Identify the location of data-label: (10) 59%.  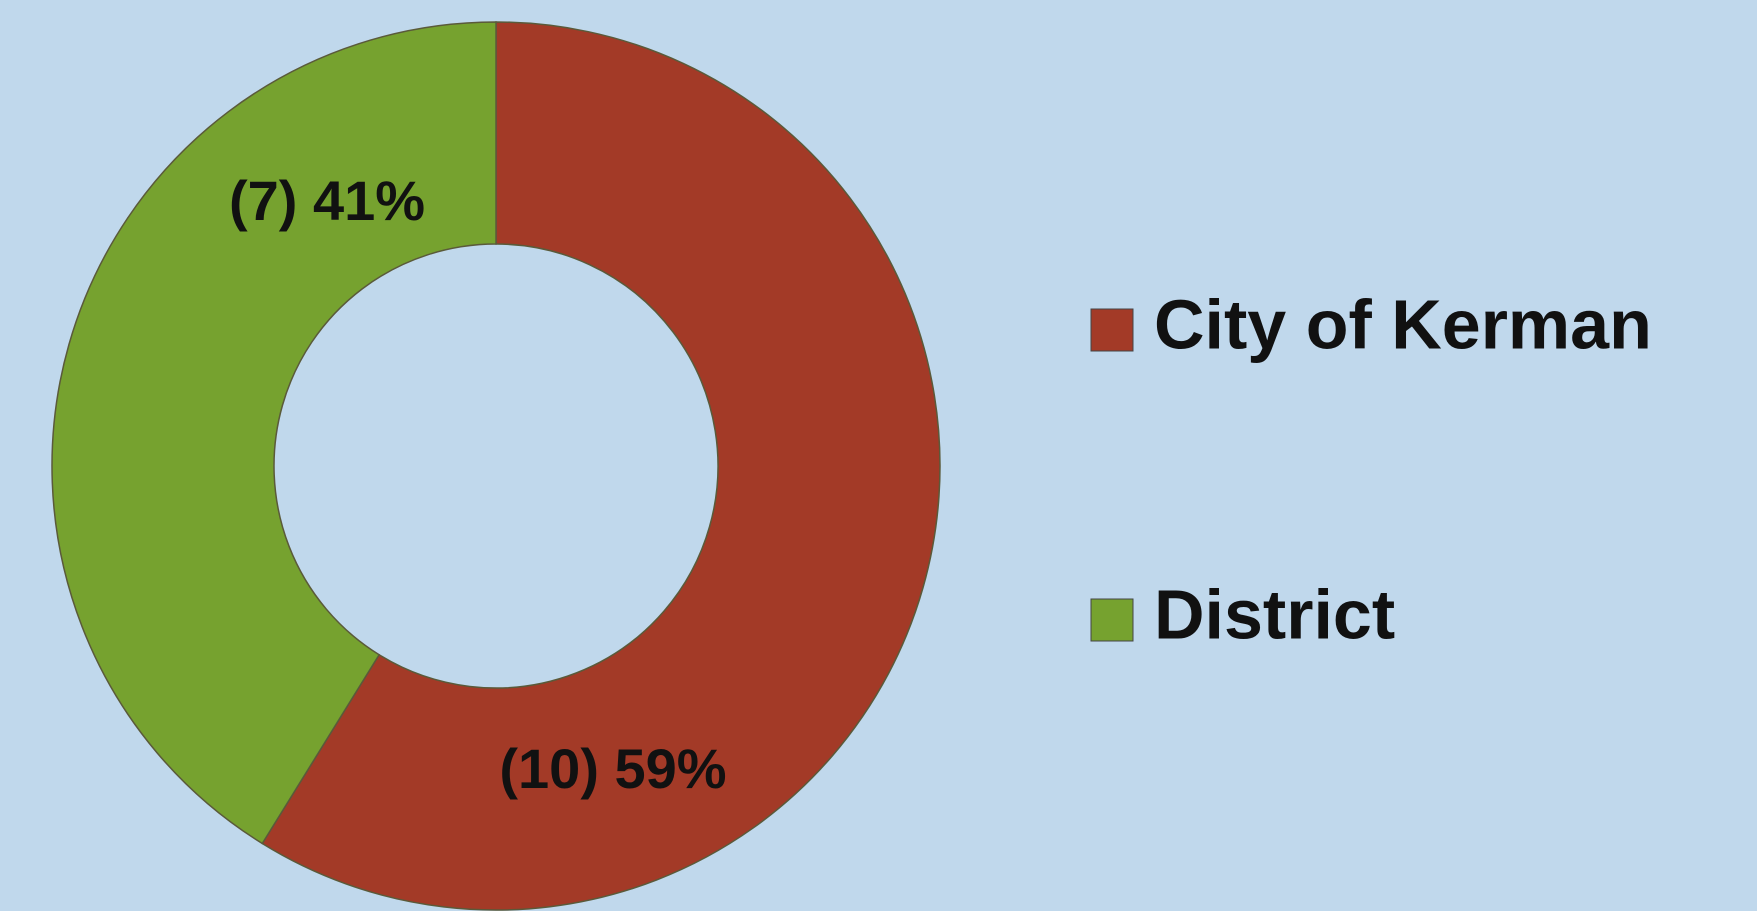
(612, 768).